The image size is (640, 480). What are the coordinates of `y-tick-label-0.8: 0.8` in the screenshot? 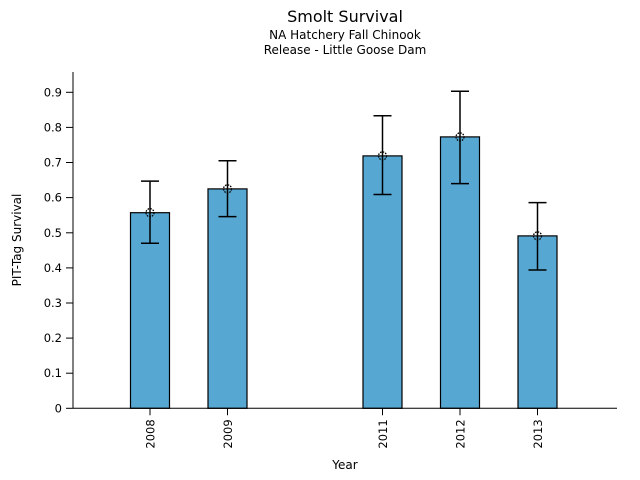 It's located at (53, 127).